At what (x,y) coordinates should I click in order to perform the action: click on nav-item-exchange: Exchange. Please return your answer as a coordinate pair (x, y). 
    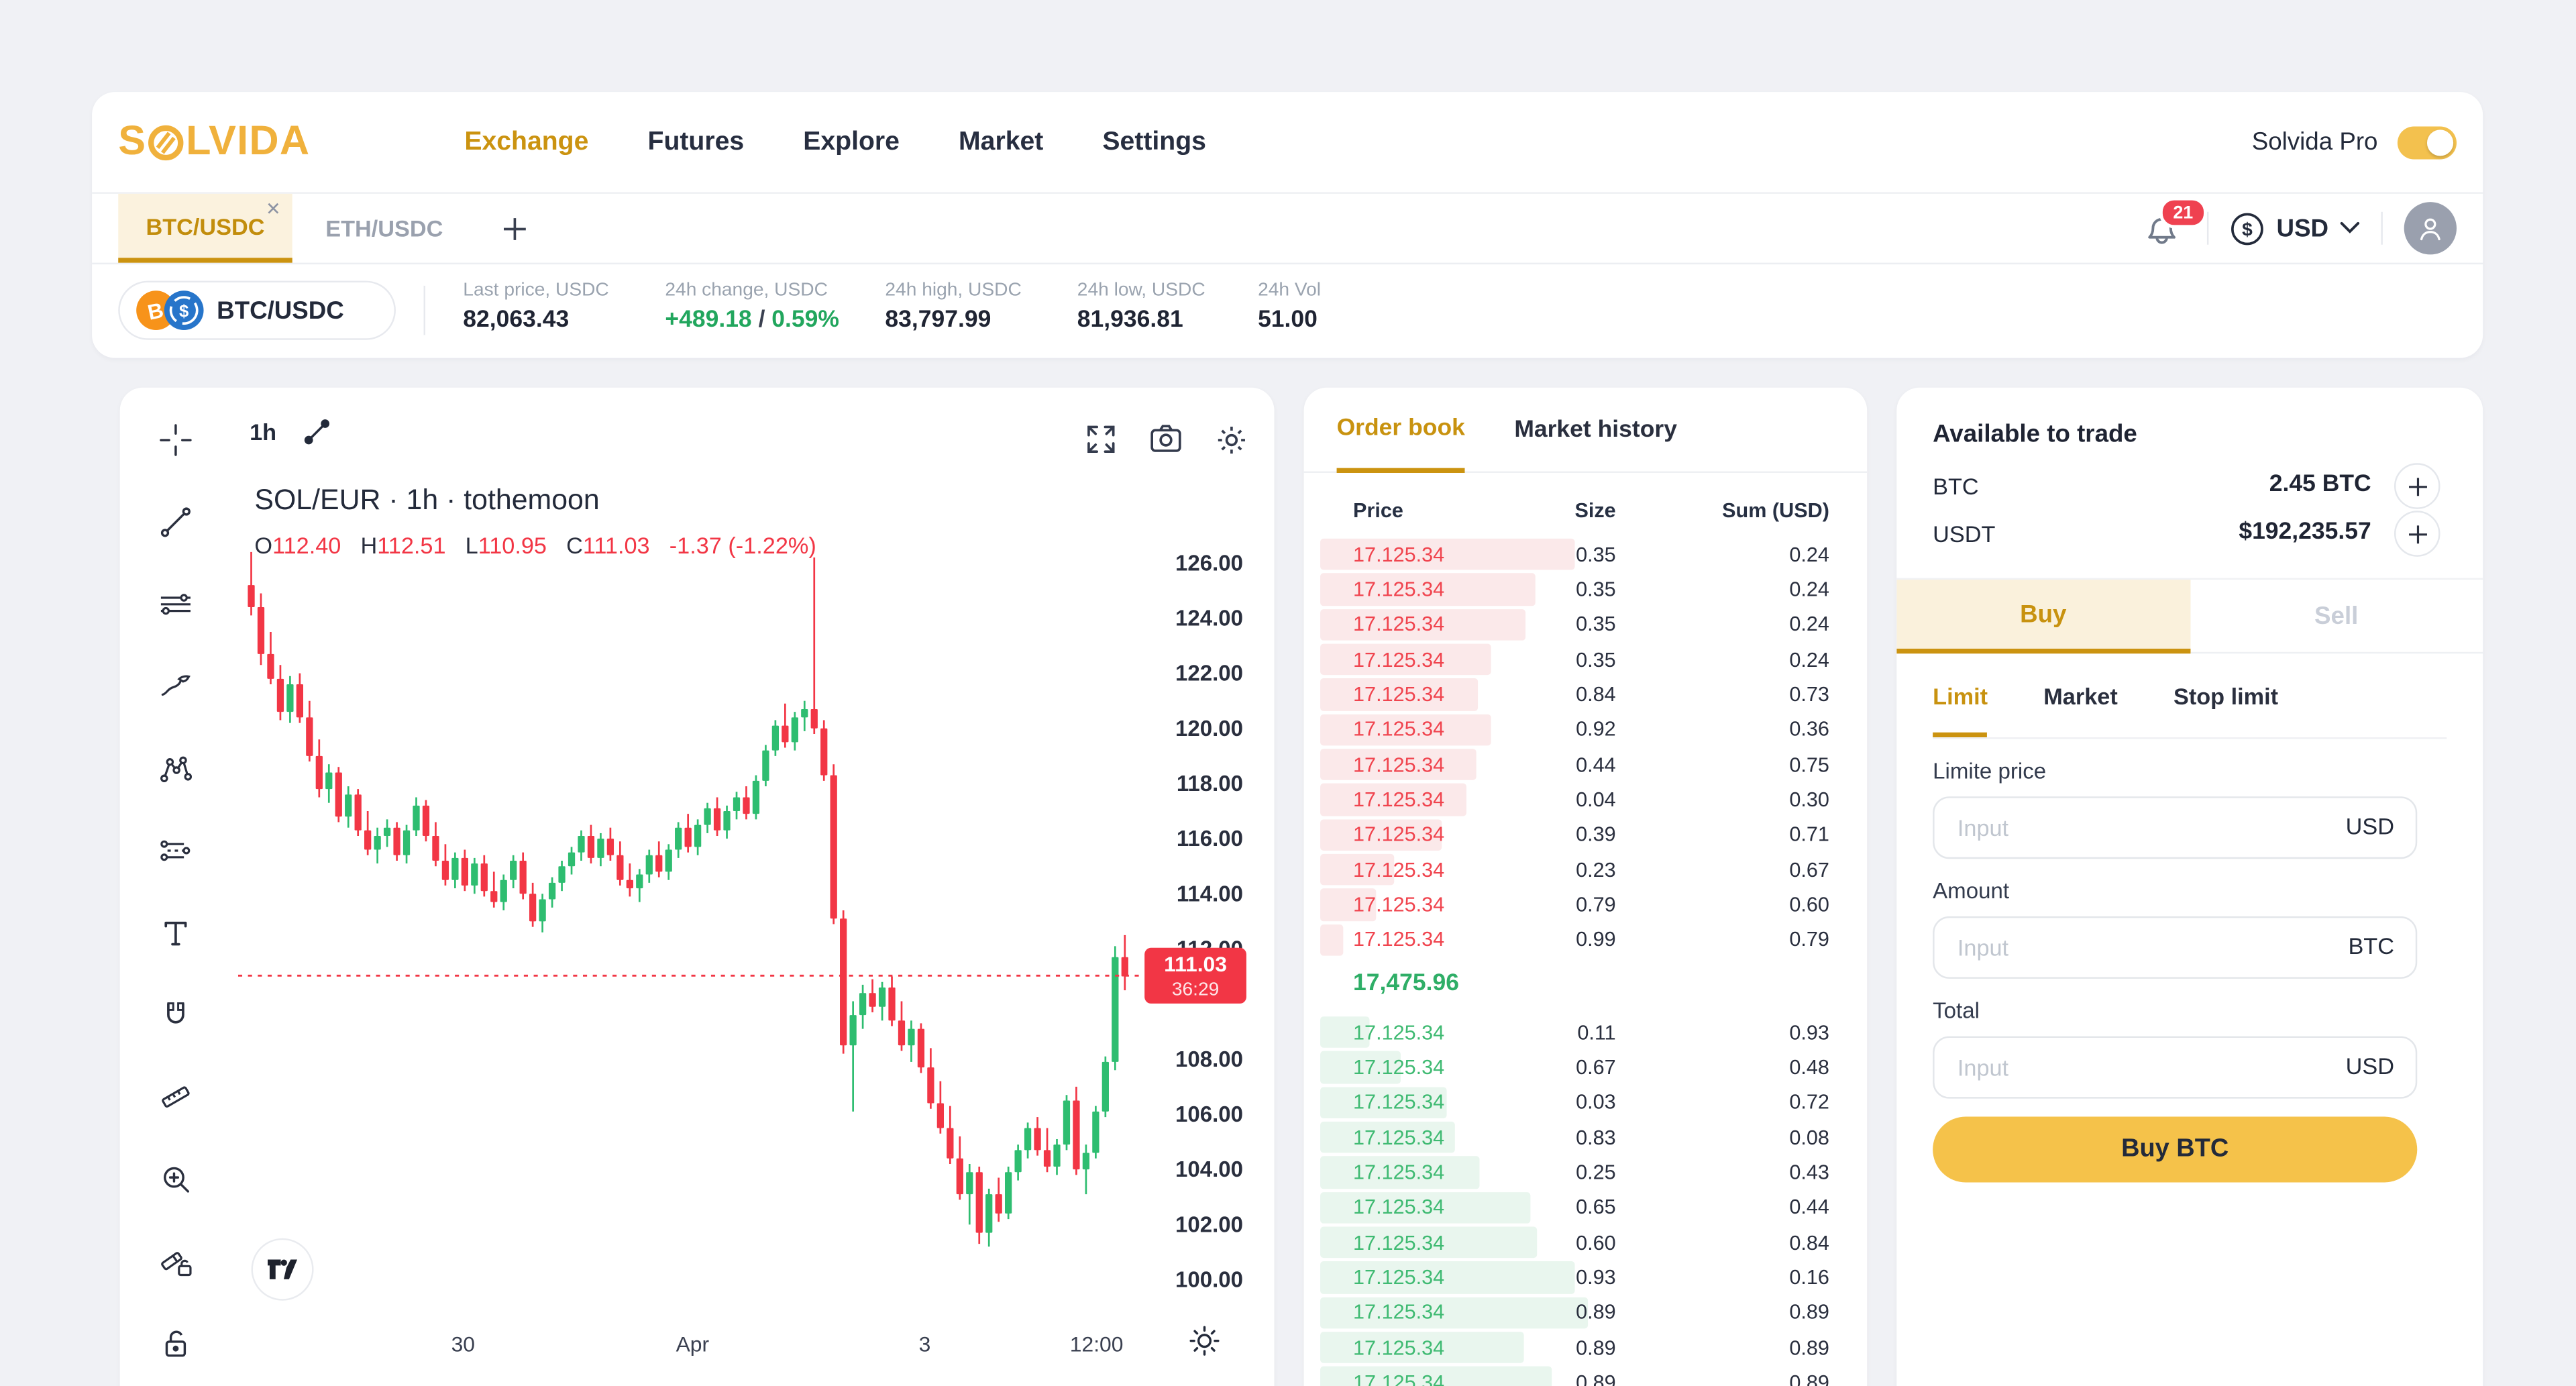
    Looking at the image, I should click on (526, 141).